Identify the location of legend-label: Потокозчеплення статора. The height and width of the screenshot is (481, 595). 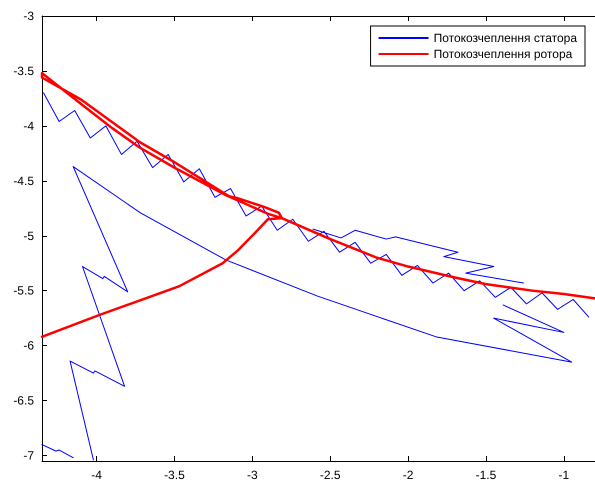
(506, 38).